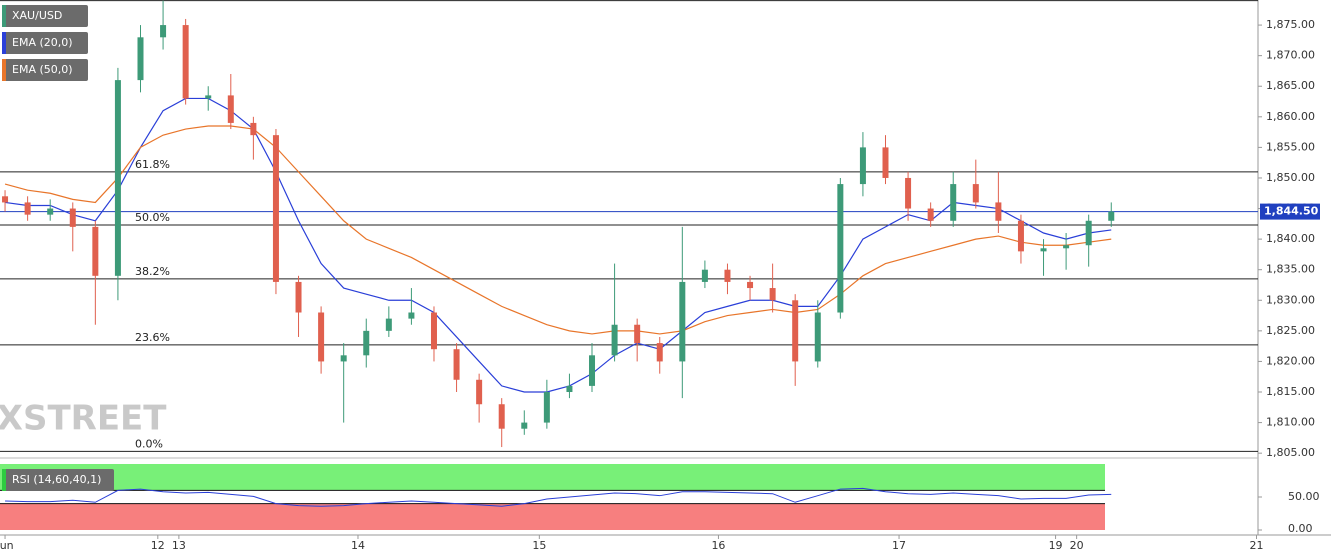 The width and height of the screenshot is (1331, 558). What do you see at coordinates (539, 545) in the screenshot?
I see `x-tick-label: 15` at bounding box center [539, 545].